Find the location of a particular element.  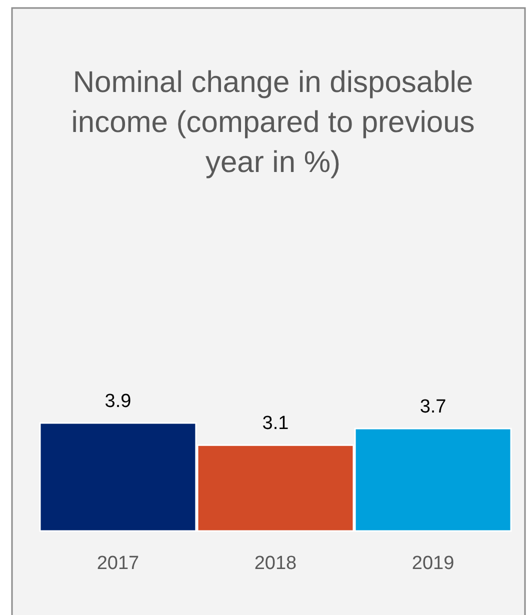

x-tick-label: 2019 is located at coordinates (433, 563).